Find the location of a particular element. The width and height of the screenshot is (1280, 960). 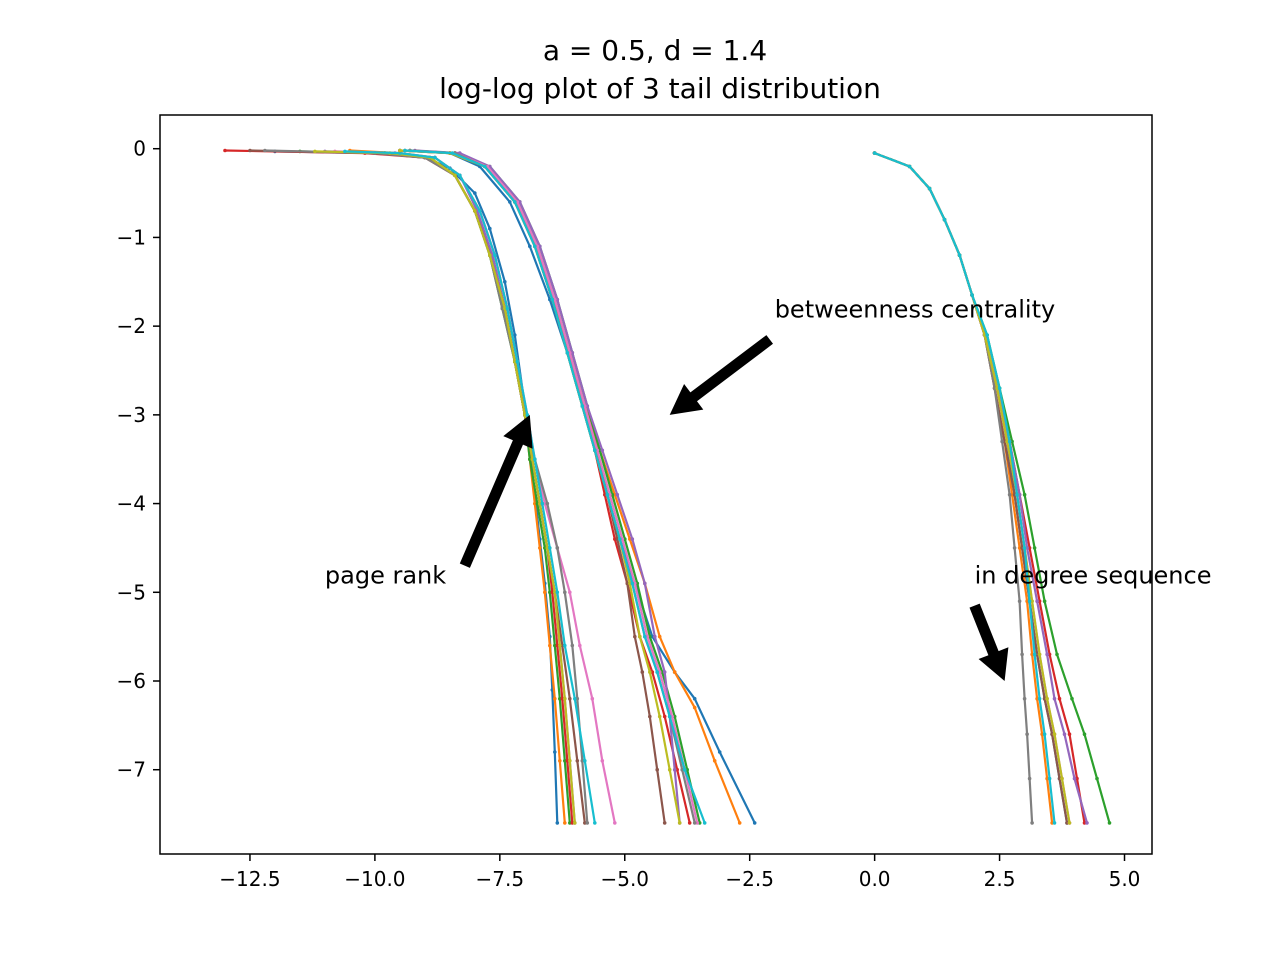

series-group-in-degree-sequence is located at coordinates (992, 488).